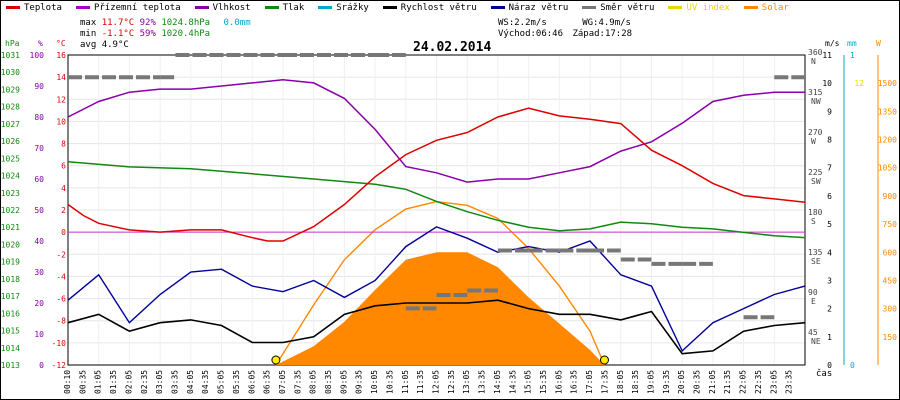 Image resolution: width=900 pixels, height=400 pixels. What do you see at coordinates (63, 188) in the screenshot?
I see `temperature-tick-label: 4` at bounding box center [63, 188].